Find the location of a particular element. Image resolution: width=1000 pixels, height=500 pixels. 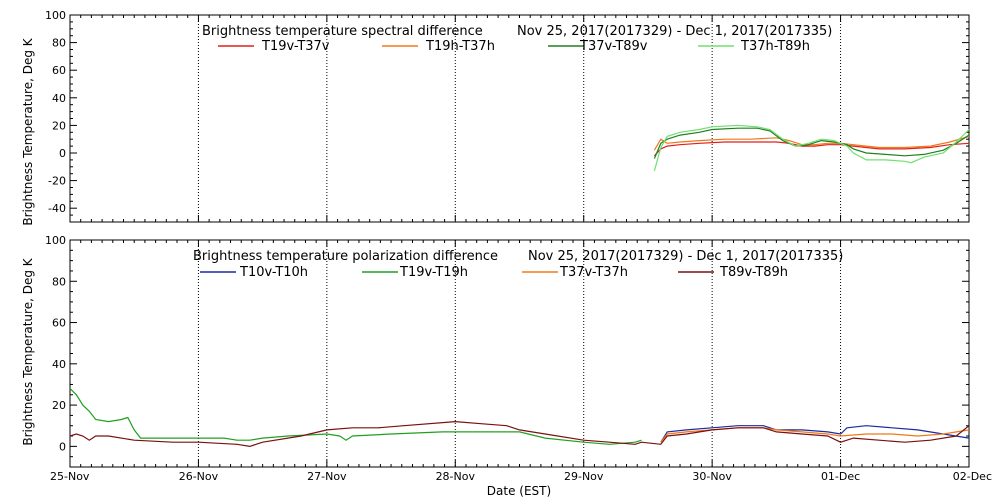

legend-label: T19v-T19h is located at coordinates (433, 272).